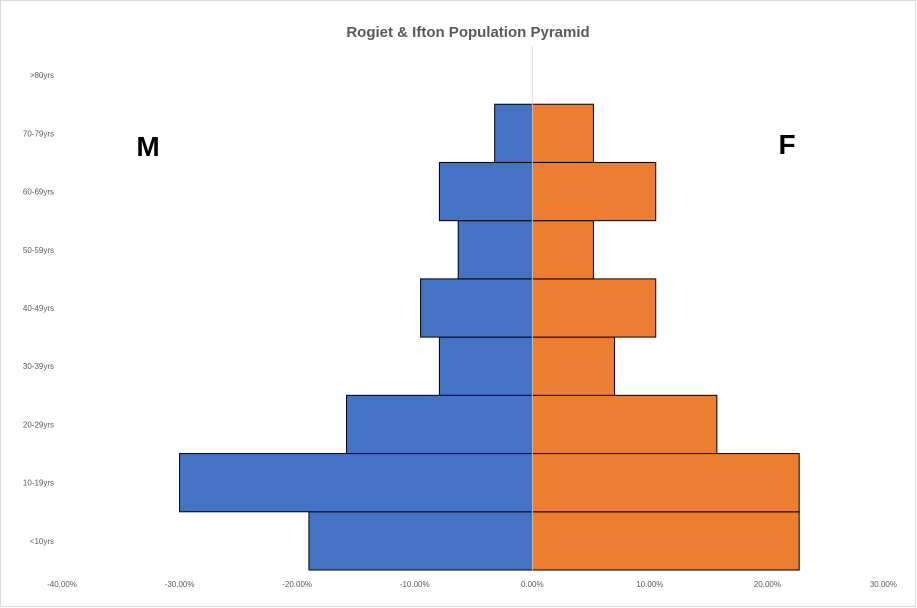 This screenshot has width=917, height=608. Describe the element at coordinates (439, 424) in the screenshot. I see `bar-male-20-29yrs` at that location.